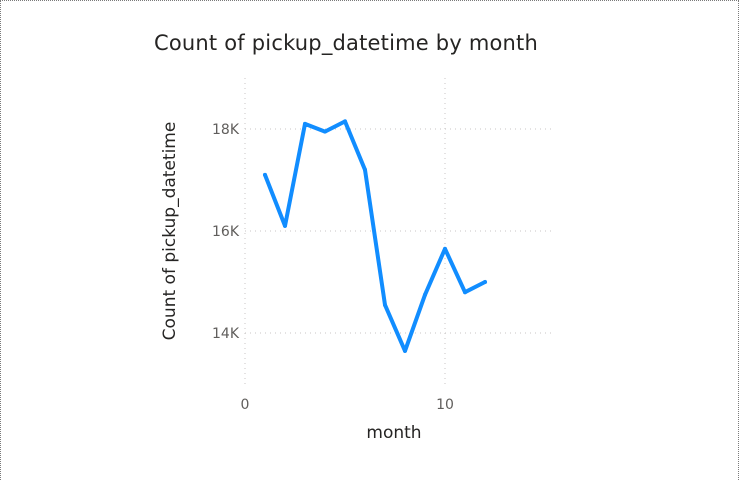  I want to click on y-tick-label: 14K, so click(226, 334).